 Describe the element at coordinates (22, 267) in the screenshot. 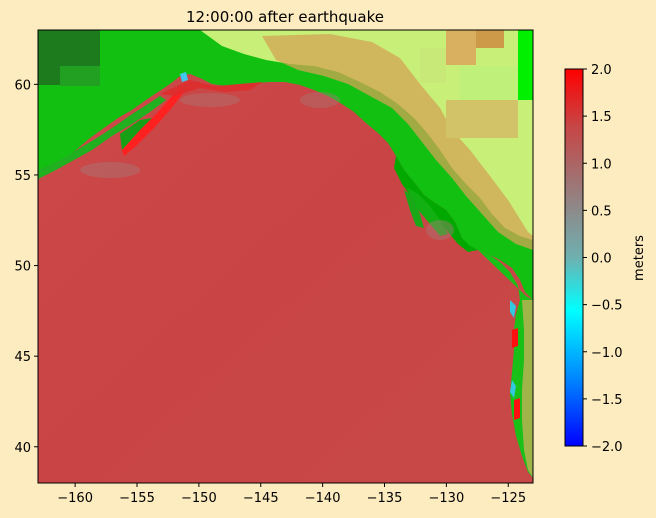

I see `y-tick-label: 50` at that location.